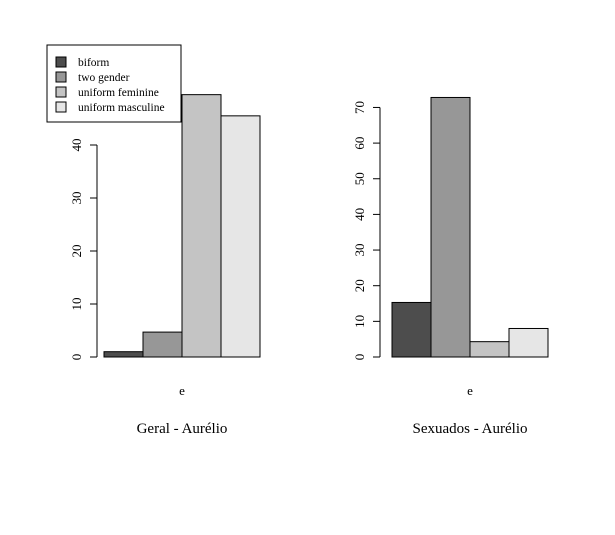 Image resolution: width=615 pixels, height=535 pixels. What do you see at coordinates (359, 178) in the screenshot?
I see `y-tick-label: 50` at bounding box center [359, 178].